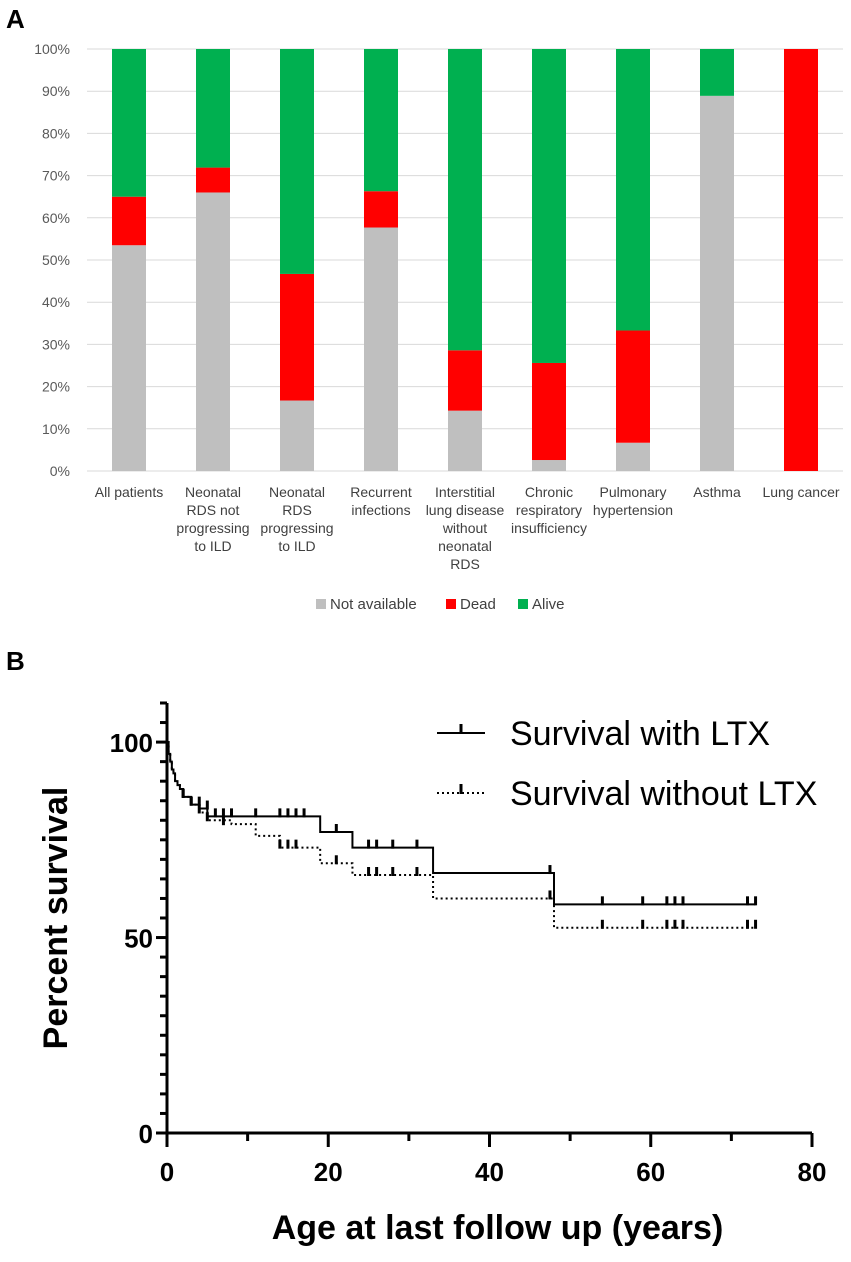 The height and width of the screenshot is (1262, 851). Describe the element at coordinates (633, 492) in the screenshot. I see `x-category-label-line: Pulmonary` at that location.